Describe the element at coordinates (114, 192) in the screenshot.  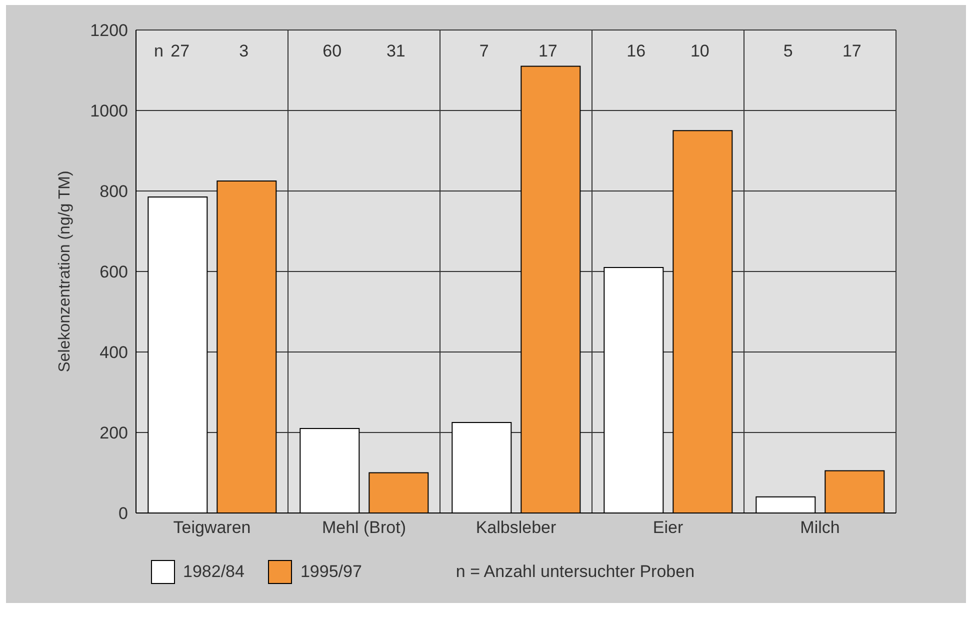
I see `y-tick-label: 800` at that location.